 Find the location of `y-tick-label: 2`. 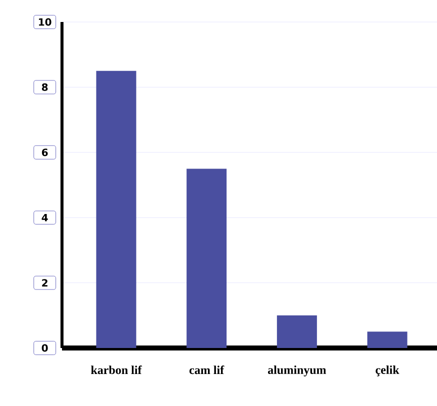

y-tick-label: 2 is located at coordinates (45, 282).